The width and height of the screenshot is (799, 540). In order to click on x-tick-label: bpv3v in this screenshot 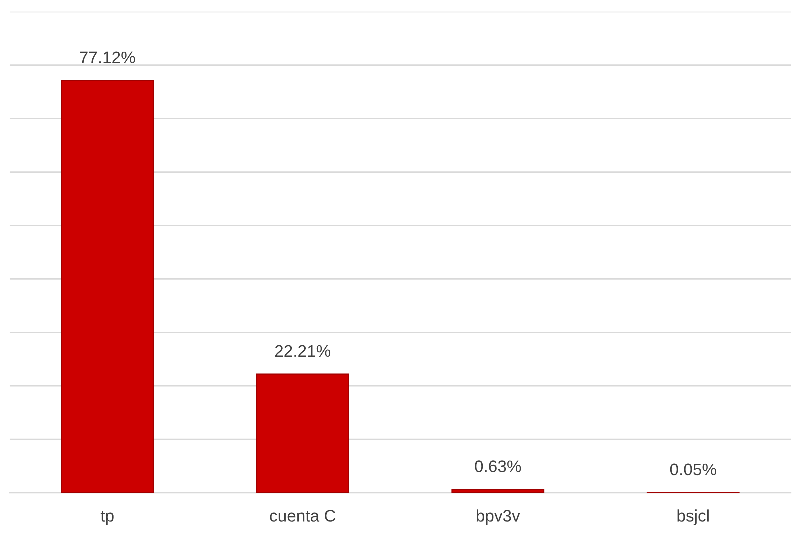, I will do `click(498, 518)`.